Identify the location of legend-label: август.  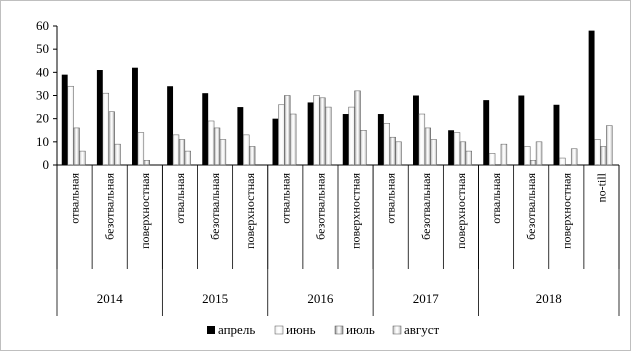
(422, 329).